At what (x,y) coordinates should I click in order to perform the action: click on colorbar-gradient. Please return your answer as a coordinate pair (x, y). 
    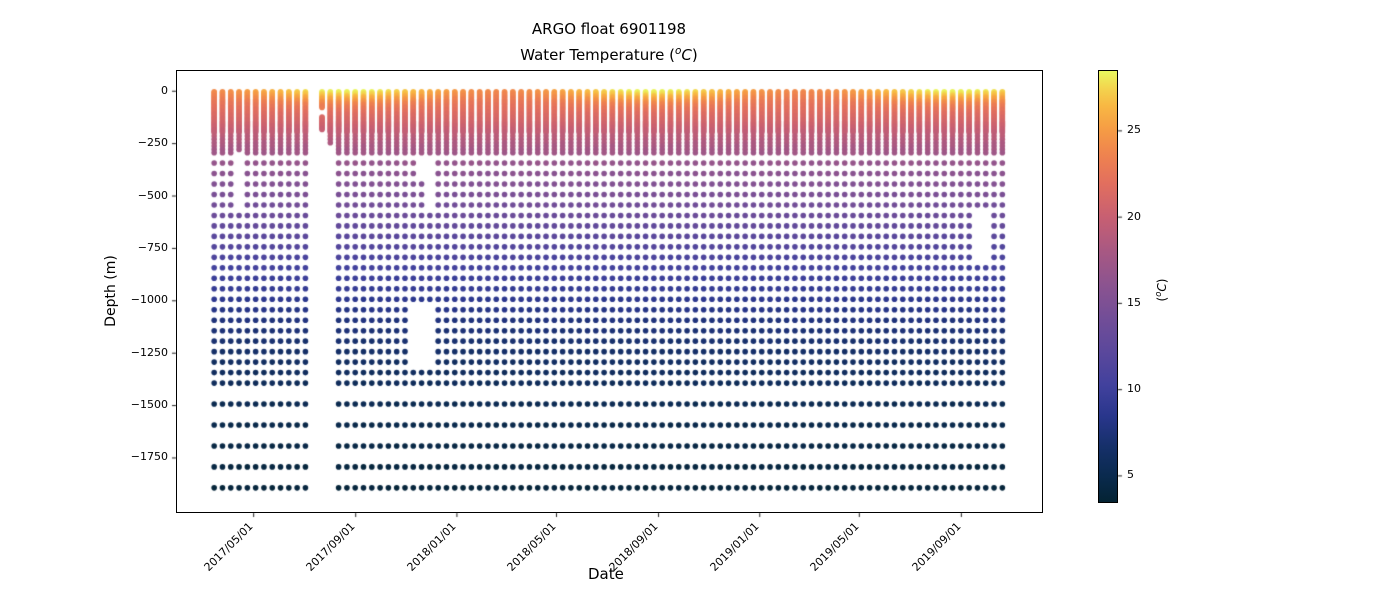
    Looking at the image, I should click on (1108, 286).